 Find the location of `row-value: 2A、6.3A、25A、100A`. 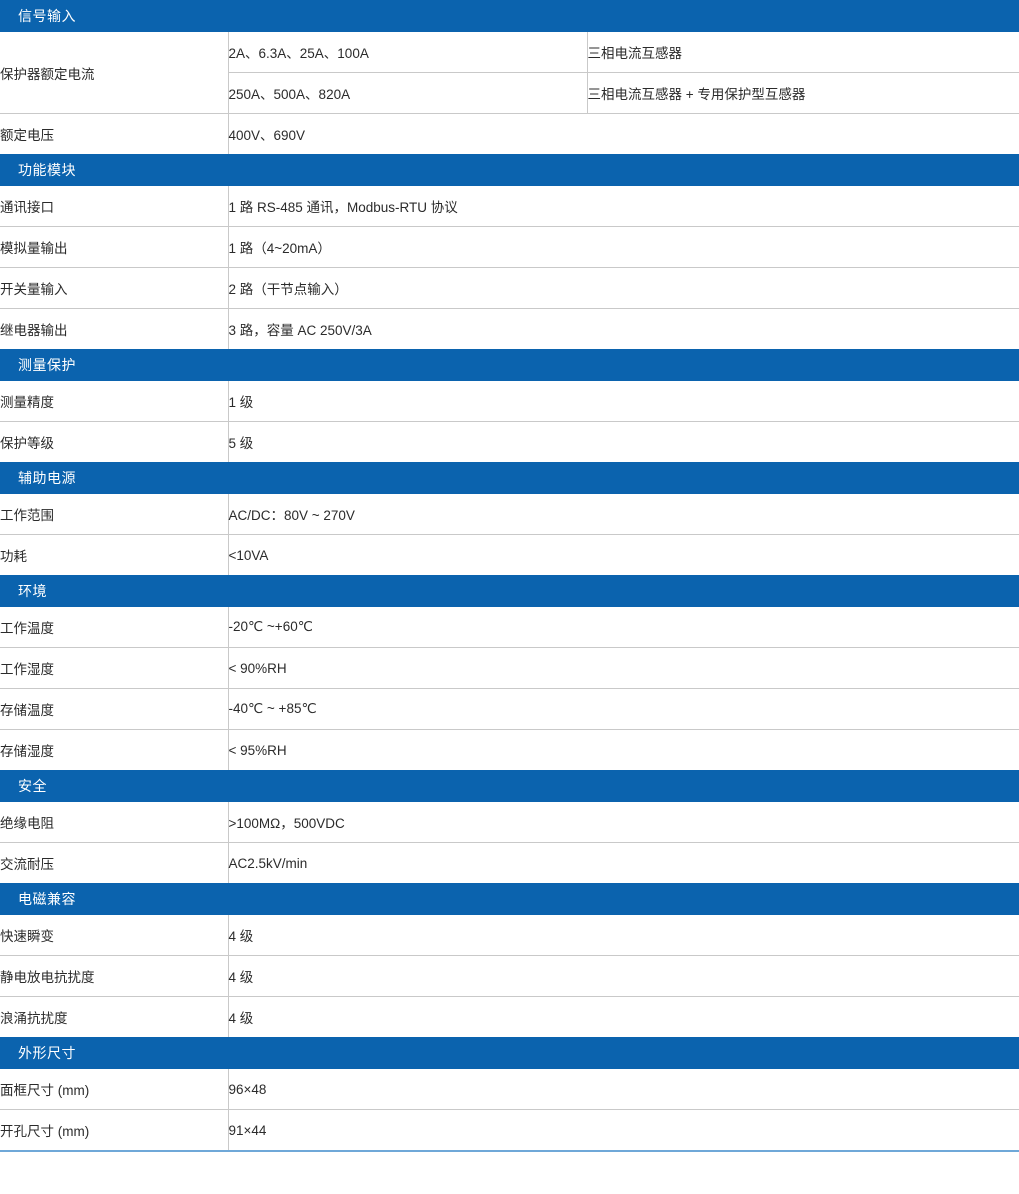

row-value: 2A、6.3A、25A、100A is located at coordinates (298, 53).